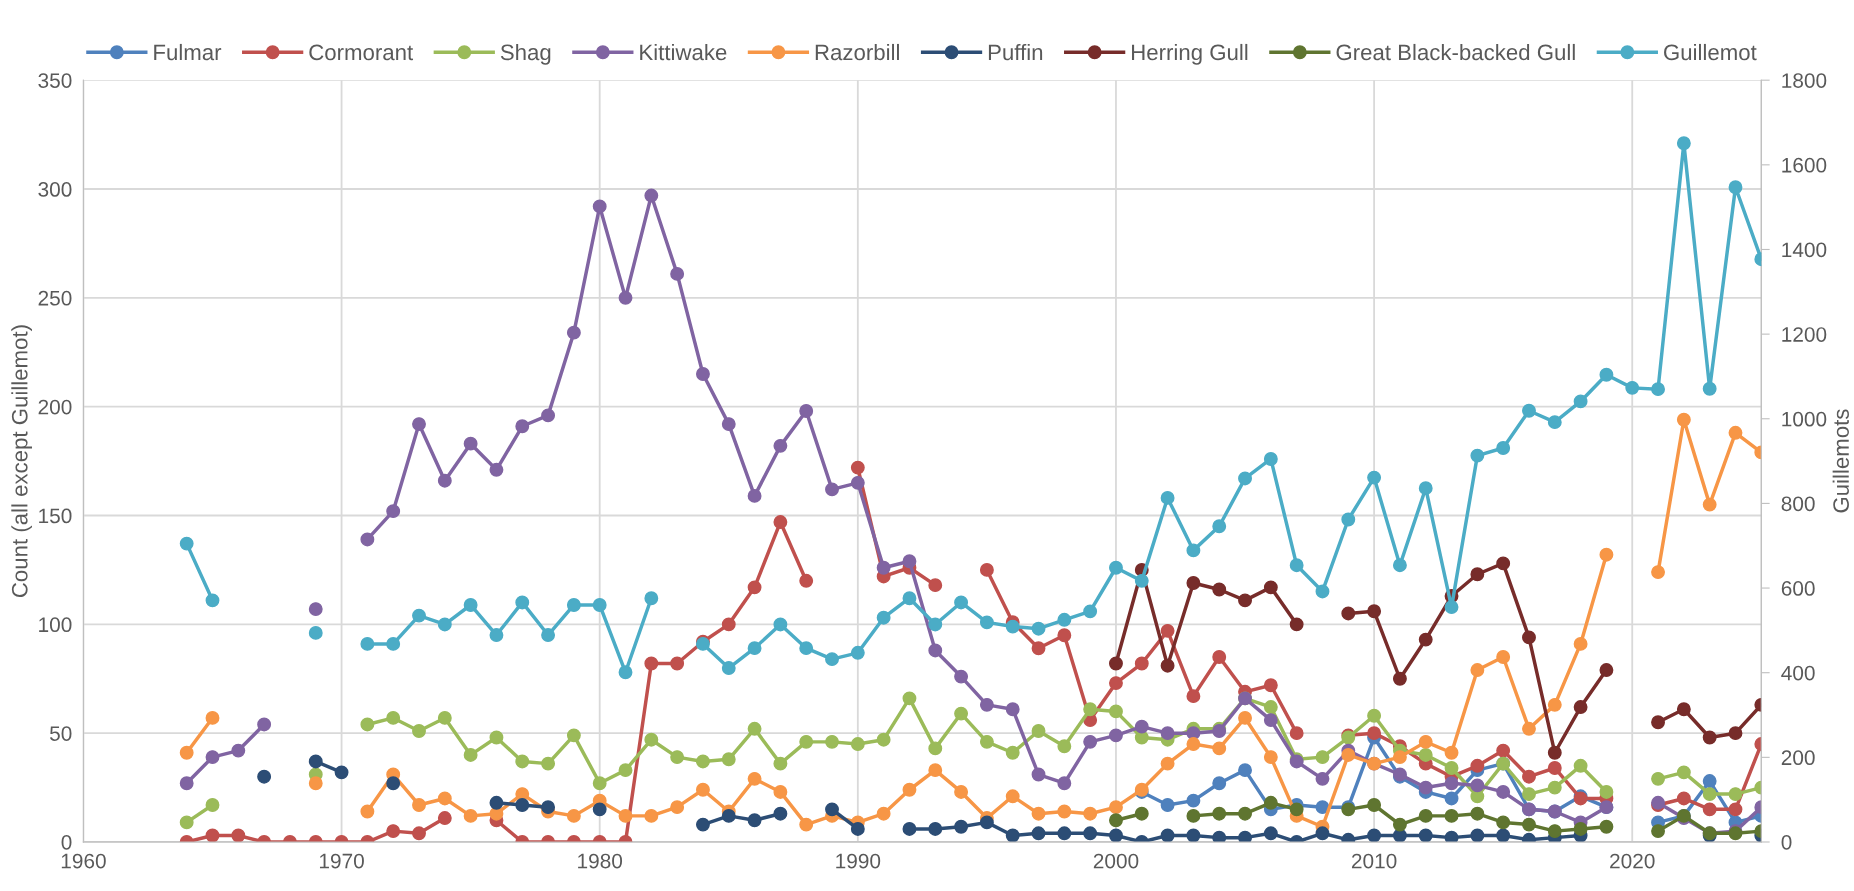 The width and height of the screenshot is (1854, 891). I want to click on y-tick-label: 50, so click(60, 733).